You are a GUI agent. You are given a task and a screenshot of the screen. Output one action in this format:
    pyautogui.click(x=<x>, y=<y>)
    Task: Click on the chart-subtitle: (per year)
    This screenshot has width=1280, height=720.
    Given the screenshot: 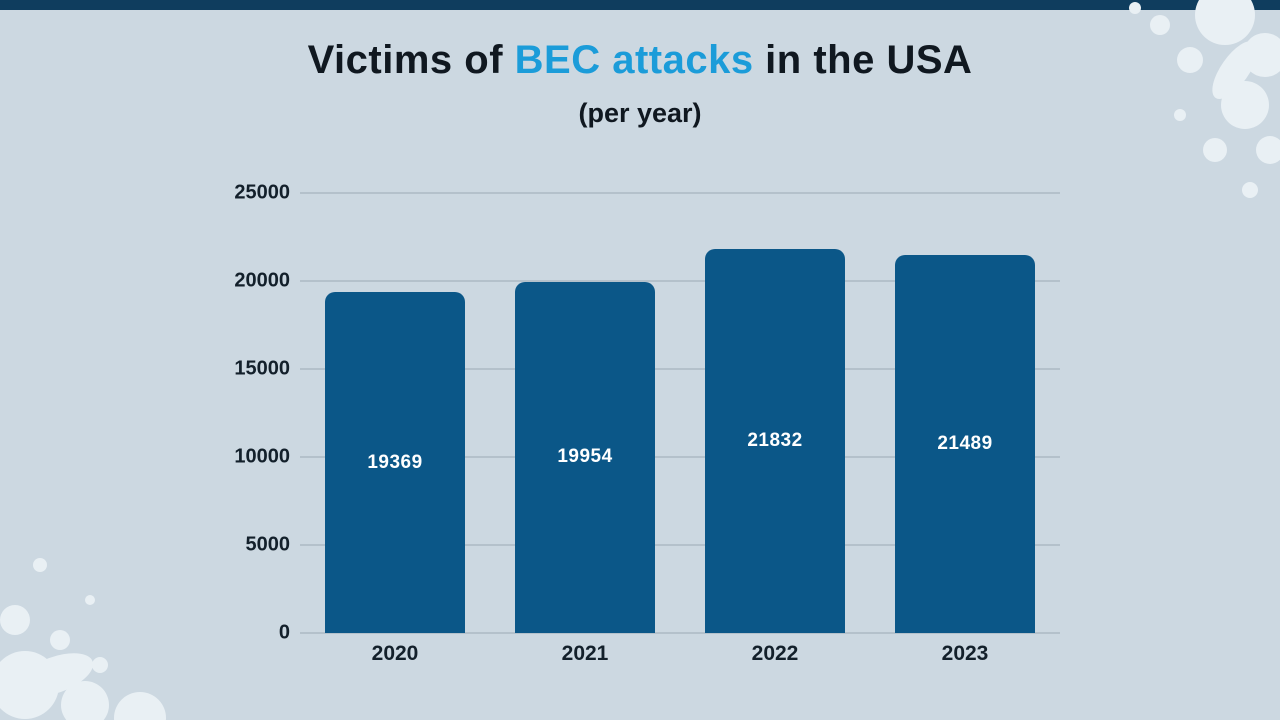 What is the action you would take?
    pyautogui.click(x=640, y=113)
    